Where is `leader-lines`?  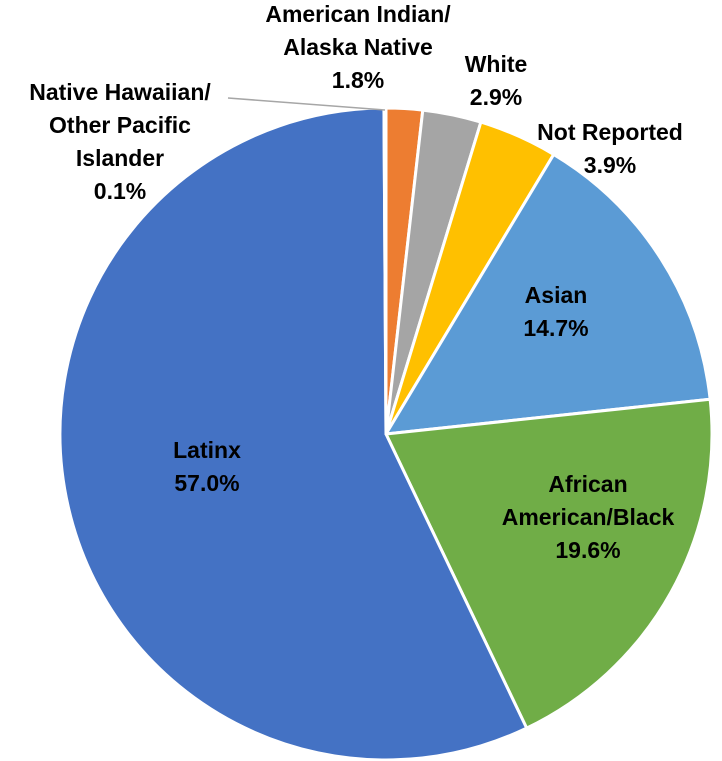
leader-lines is located at coordinates (306, 104).